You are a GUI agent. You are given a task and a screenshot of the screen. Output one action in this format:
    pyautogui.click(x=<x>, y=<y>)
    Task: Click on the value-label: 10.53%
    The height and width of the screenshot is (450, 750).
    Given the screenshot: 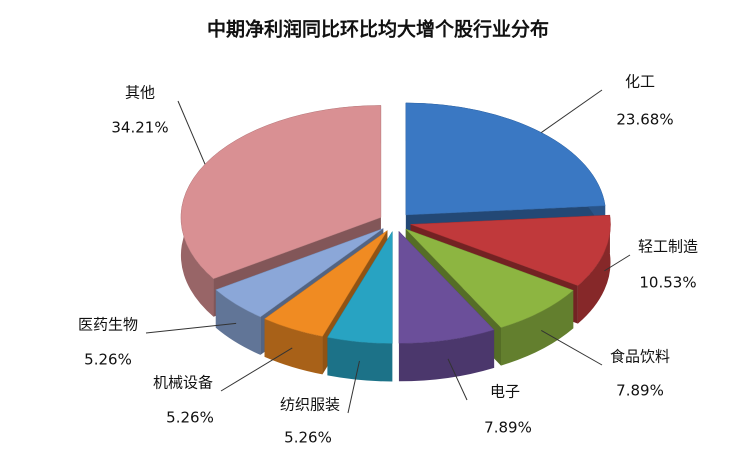 What is the action you would take?
    pyautogui.click(x=667, y=283)
    